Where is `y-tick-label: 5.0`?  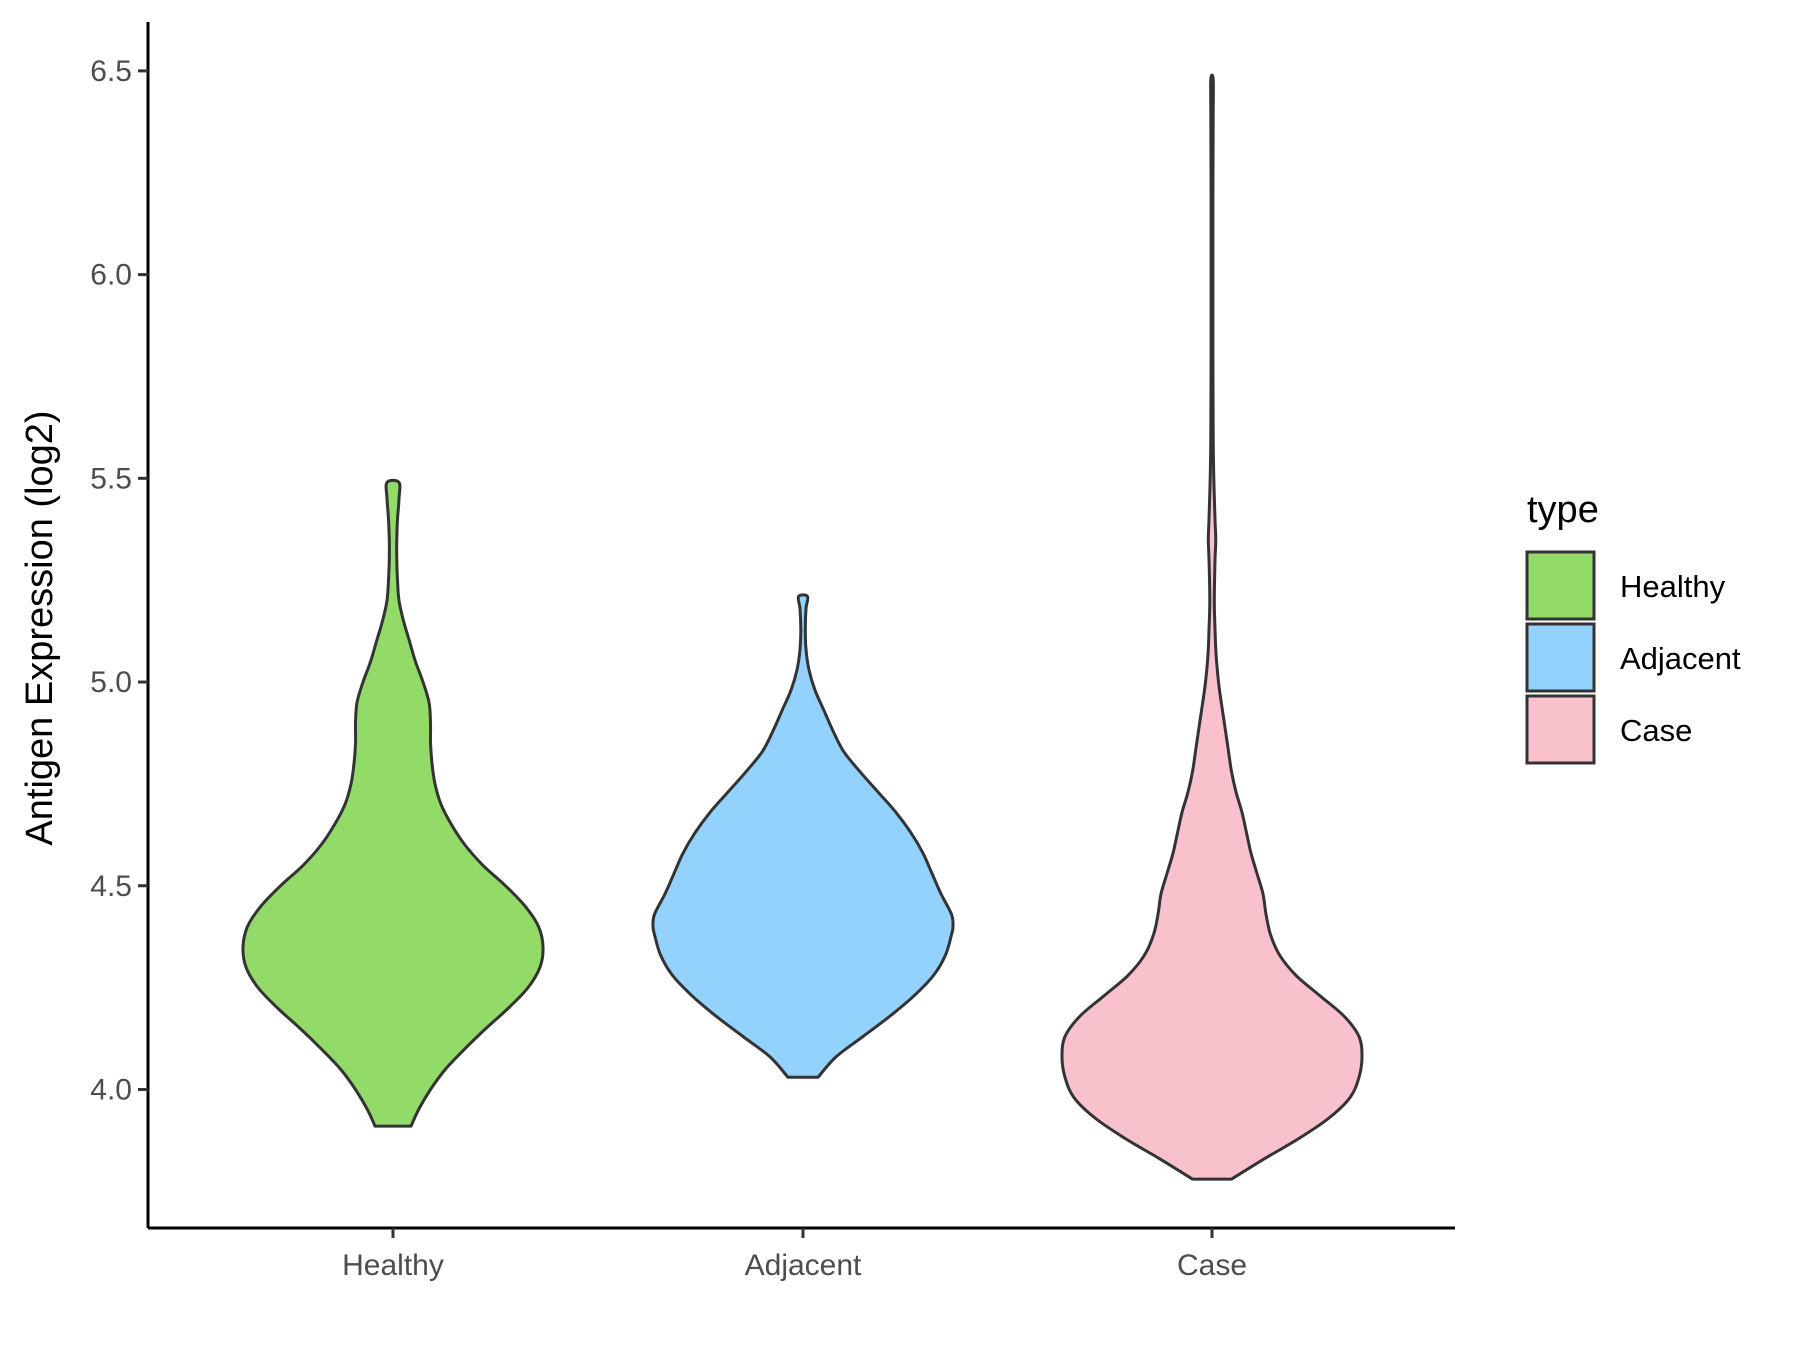 y-tick-label: 5.0 is located at coordinates (111, 682).